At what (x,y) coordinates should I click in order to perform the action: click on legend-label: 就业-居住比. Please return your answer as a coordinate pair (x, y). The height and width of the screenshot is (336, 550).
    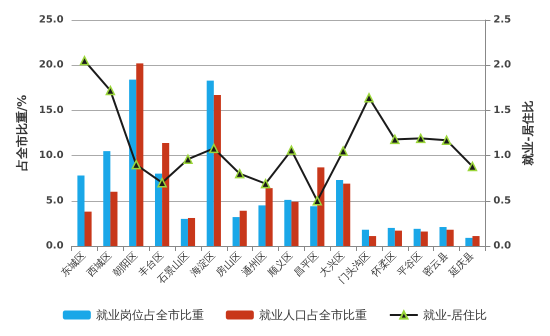
    Looking at the image, I should click on (455, 315).